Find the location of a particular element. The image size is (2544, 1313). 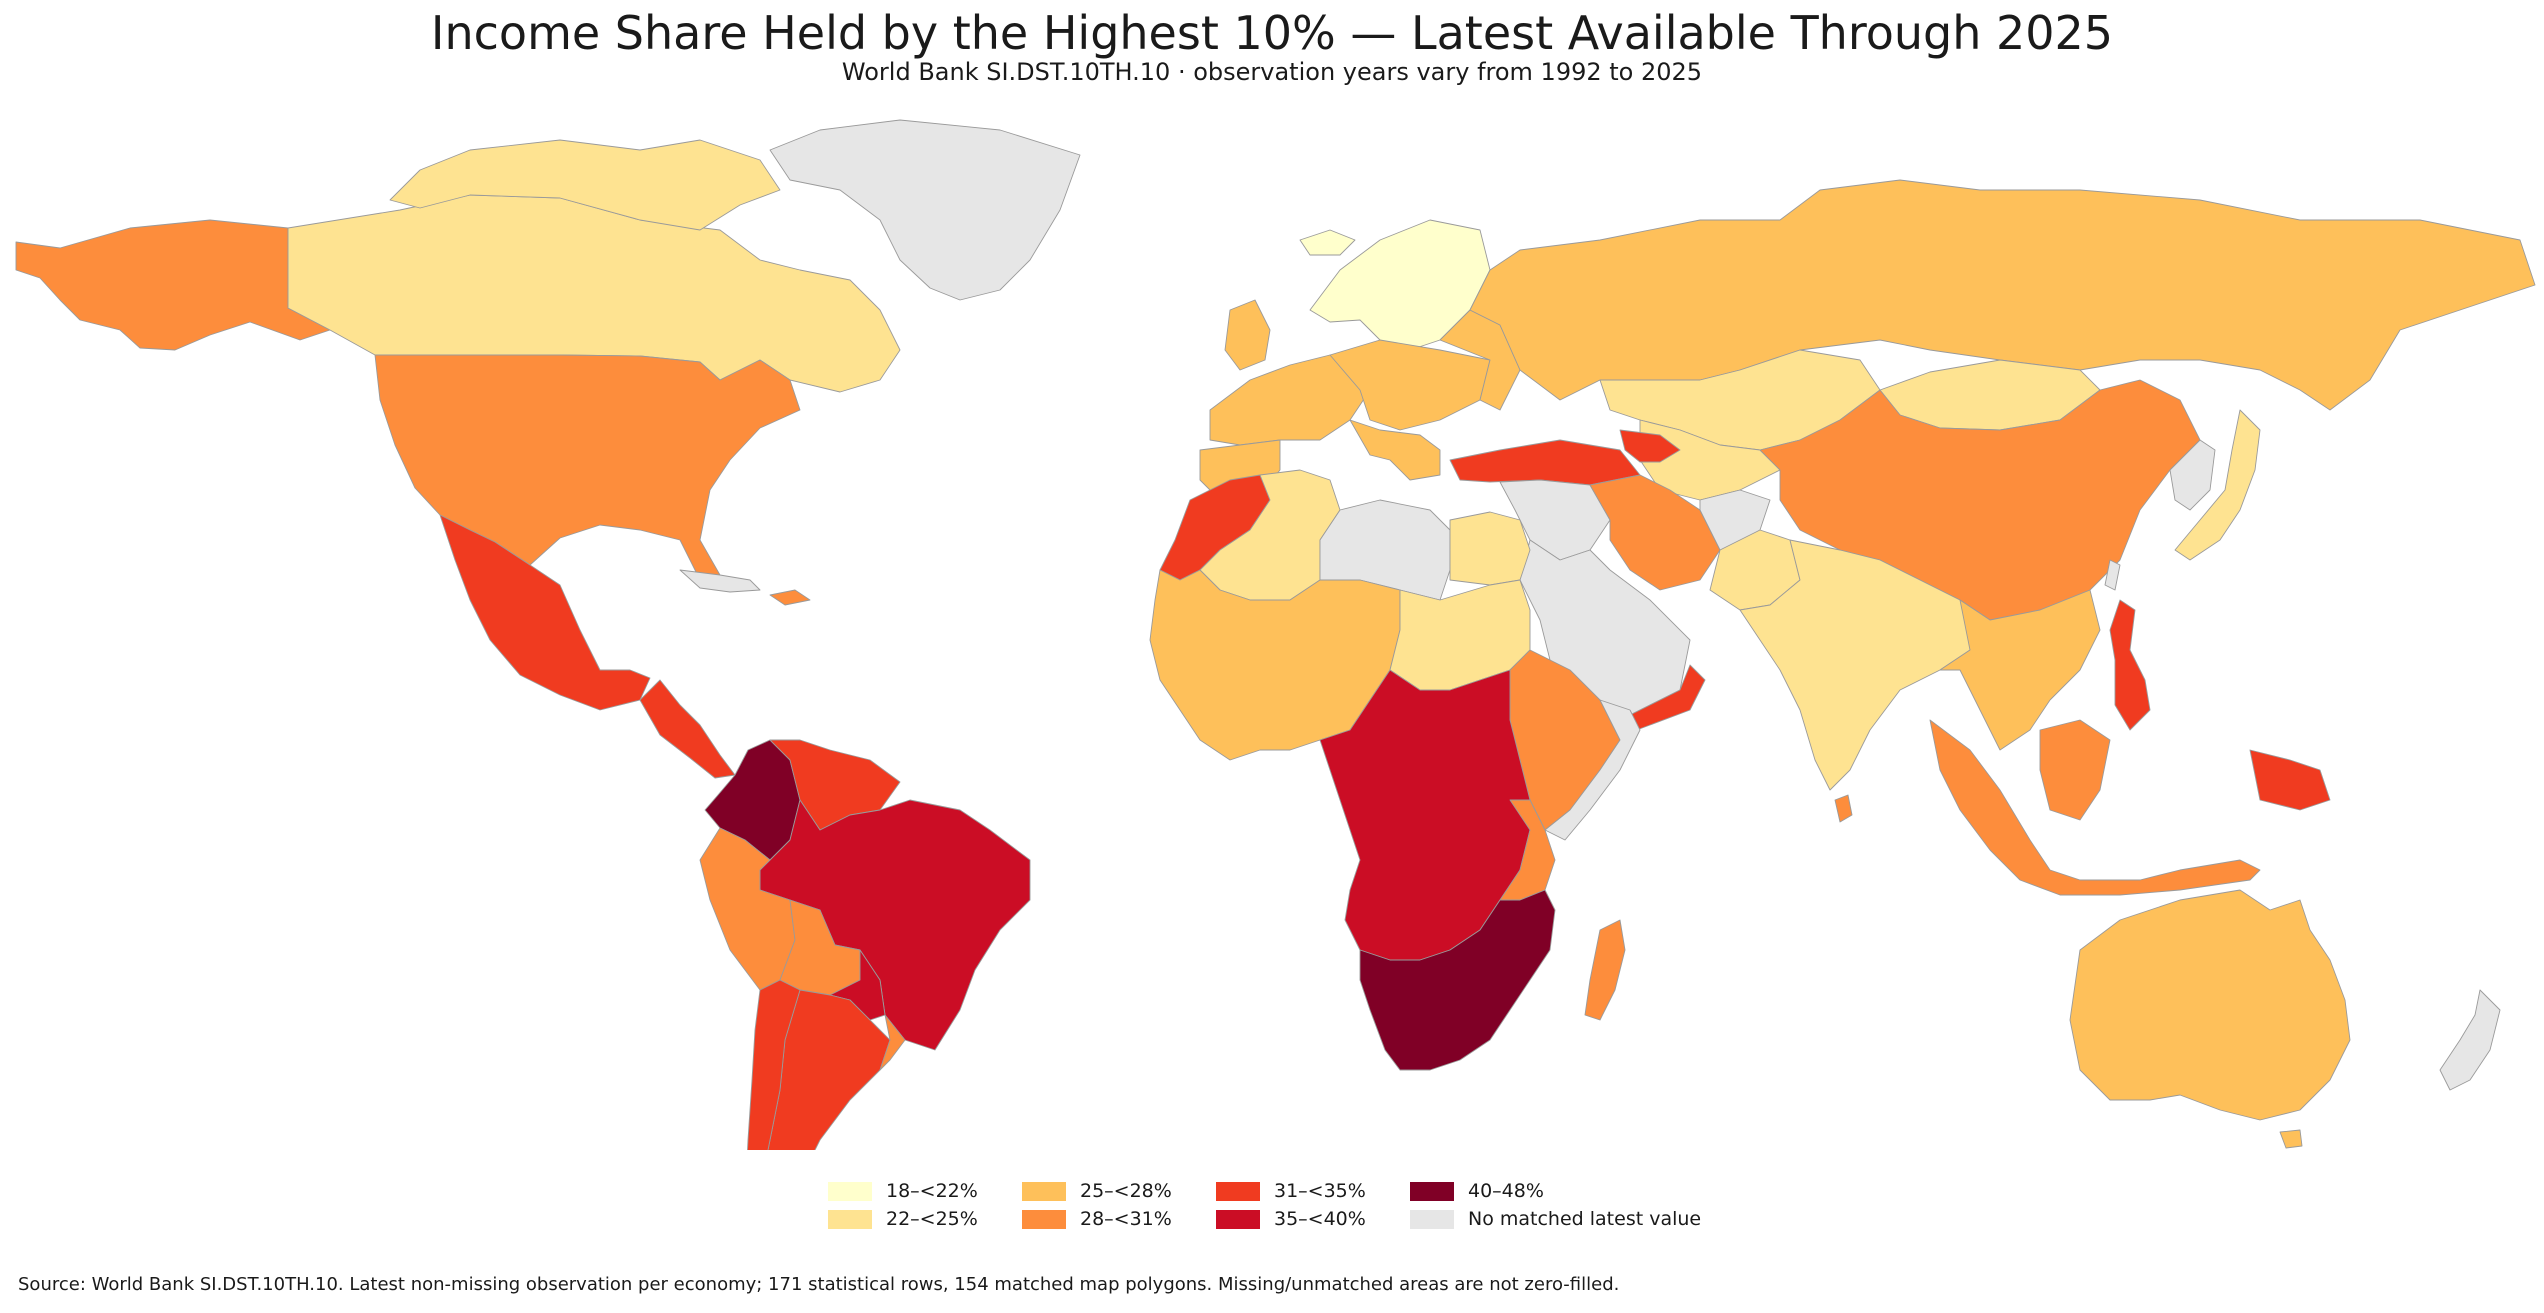

legend-item: 18–<22% is located at coordinates (903, 1191).